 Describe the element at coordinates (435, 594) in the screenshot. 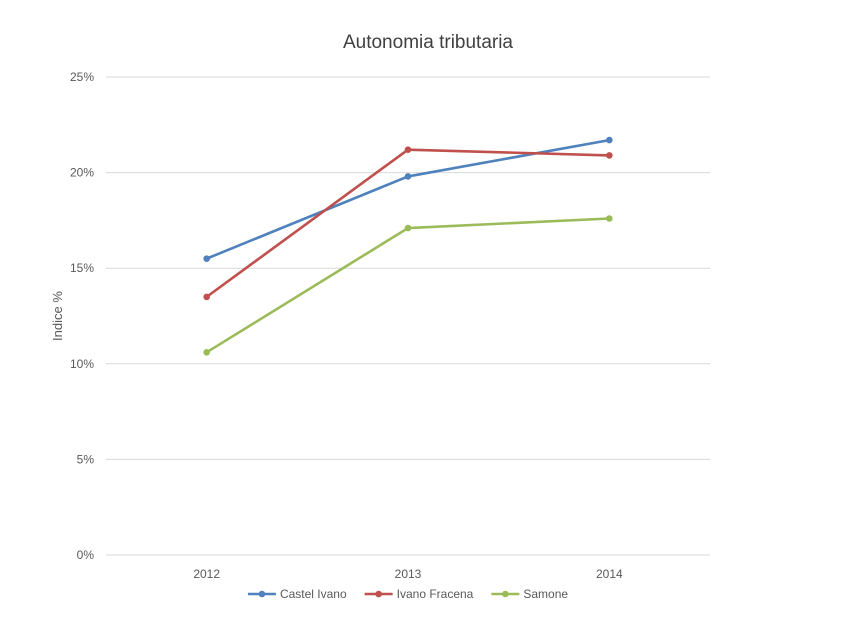

I see `legend-label: Ivano Fracena` at that location.